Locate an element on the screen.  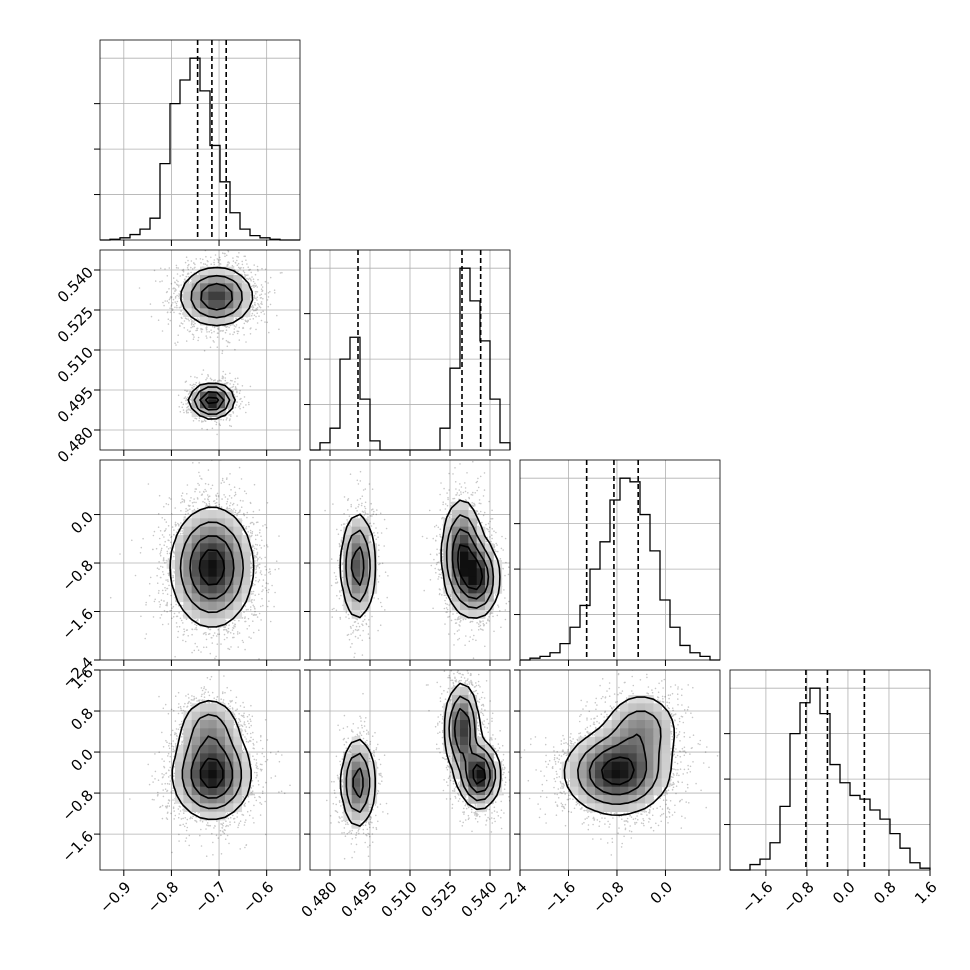
y-tick-label: 0.8 is located at coordinates (82, 719).